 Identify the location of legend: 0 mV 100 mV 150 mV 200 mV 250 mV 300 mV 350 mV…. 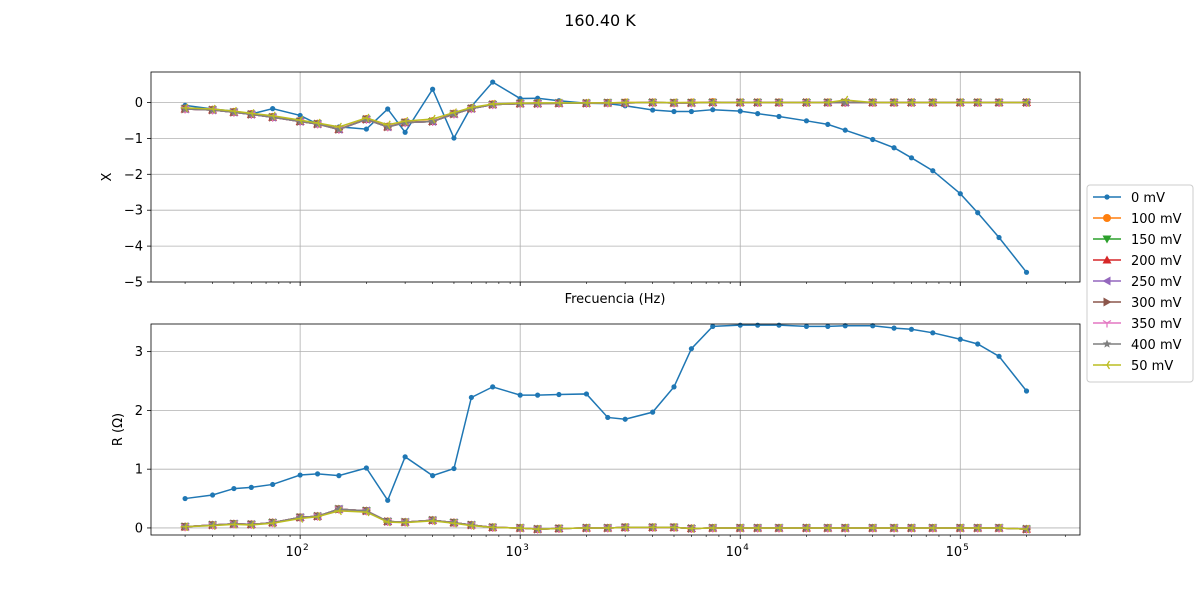
(1140, 283).